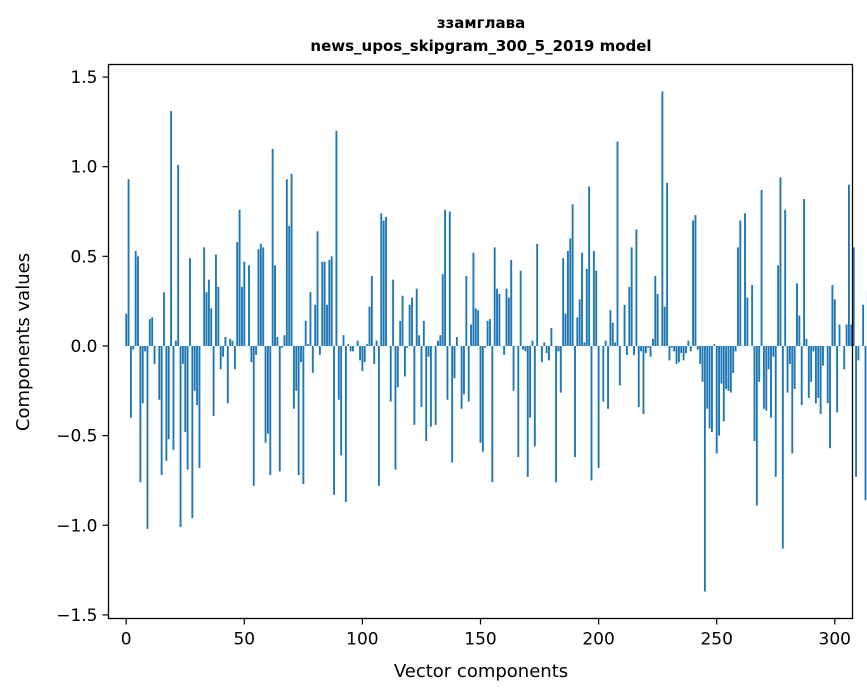 Image resolution: width=867 pixels, height=696 pixels. Describe the element at coordinates (835, 640) in the screenshot. I see `x-tick-label: 300` at that location.